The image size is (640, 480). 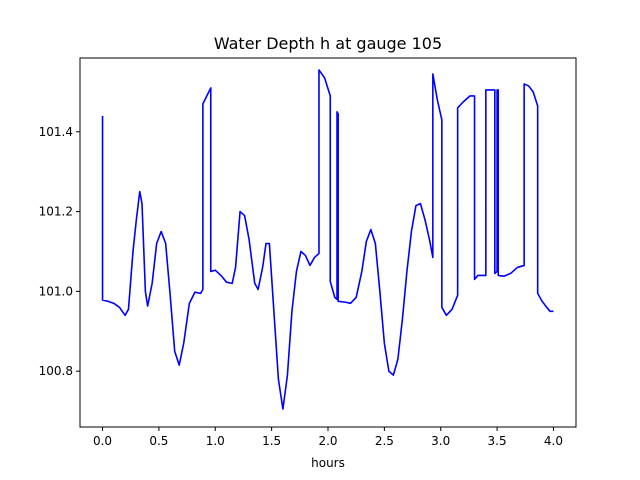 What do you see at coordinates (384, 441) in the screenshot?
I see `x-tick-label: 2.5` at bounding box center [384, 441].